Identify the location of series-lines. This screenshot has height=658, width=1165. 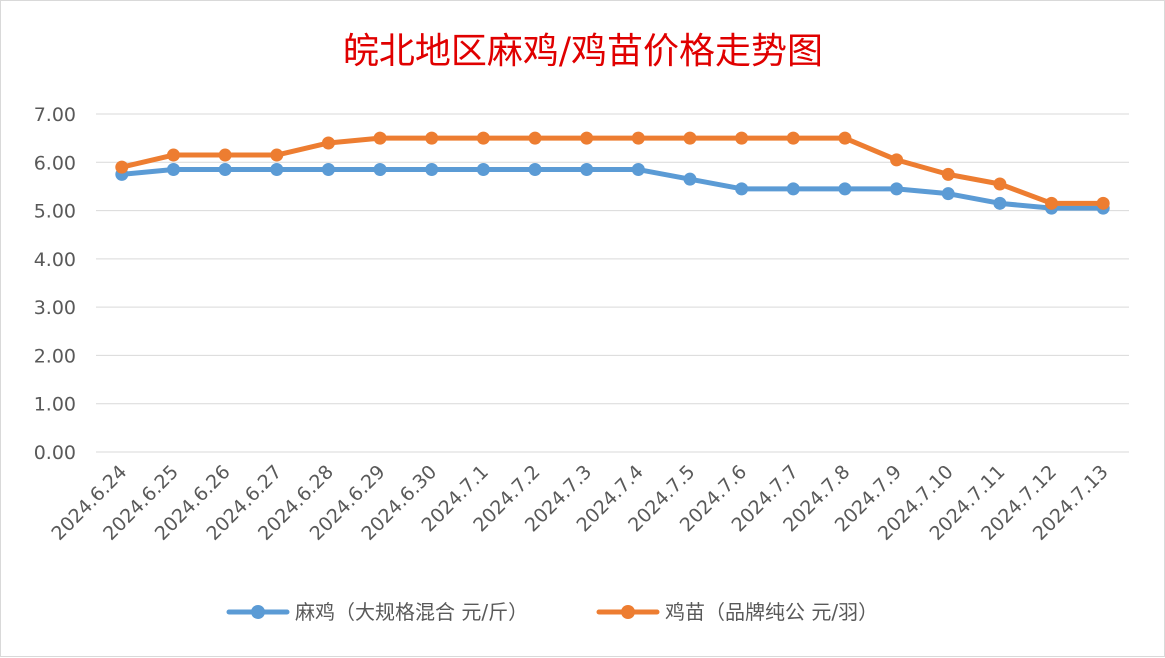
(612, 173).